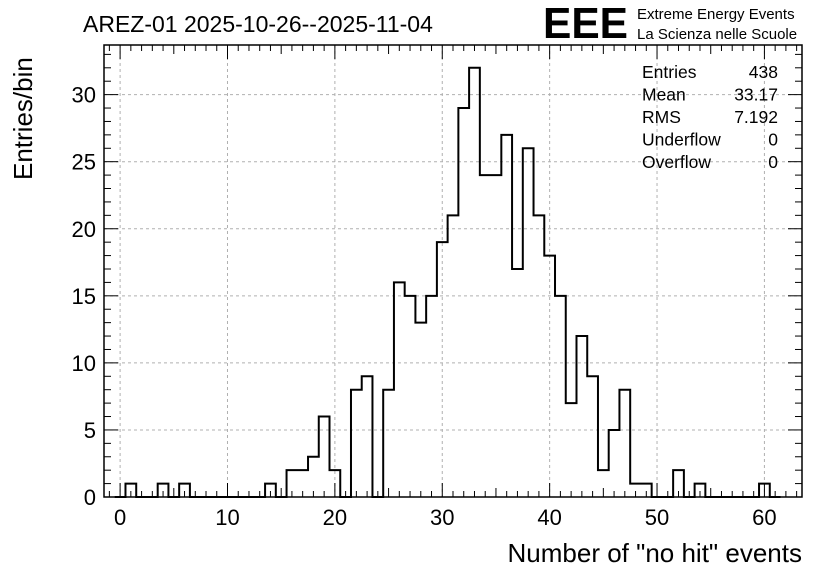  What do you see at coordinates (23, 118) in the screenshot?
I see `y-axis-label: Entries/bin` at bounding box center [23, 118].